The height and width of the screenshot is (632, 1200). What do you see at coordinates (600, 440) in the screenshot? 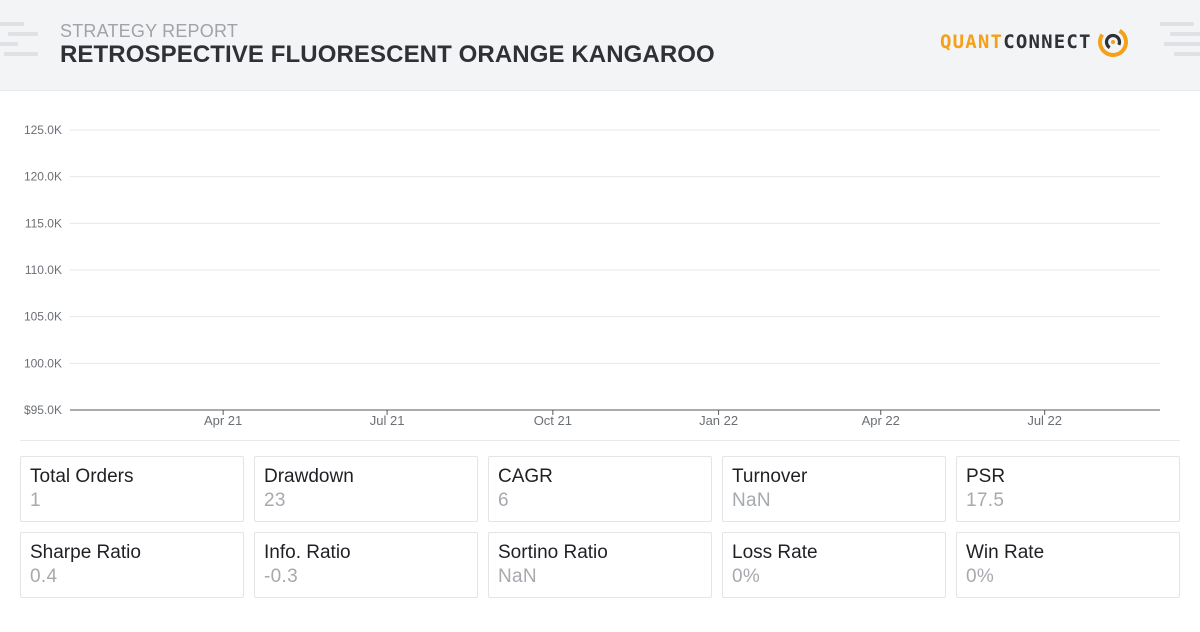
I see `section-divider` at bounding box center [600, 440].